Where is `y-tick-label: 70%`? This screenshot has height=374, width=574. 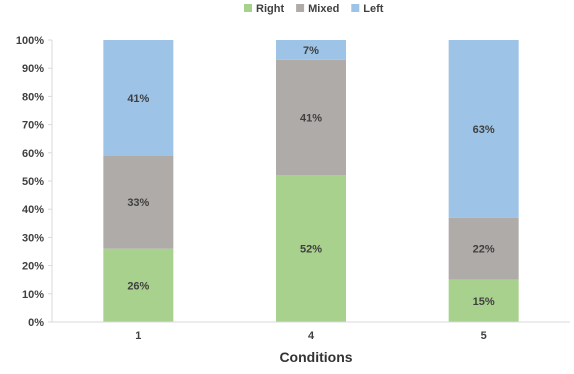
y-tick-label: 70% is located at coordinates (33, 126).